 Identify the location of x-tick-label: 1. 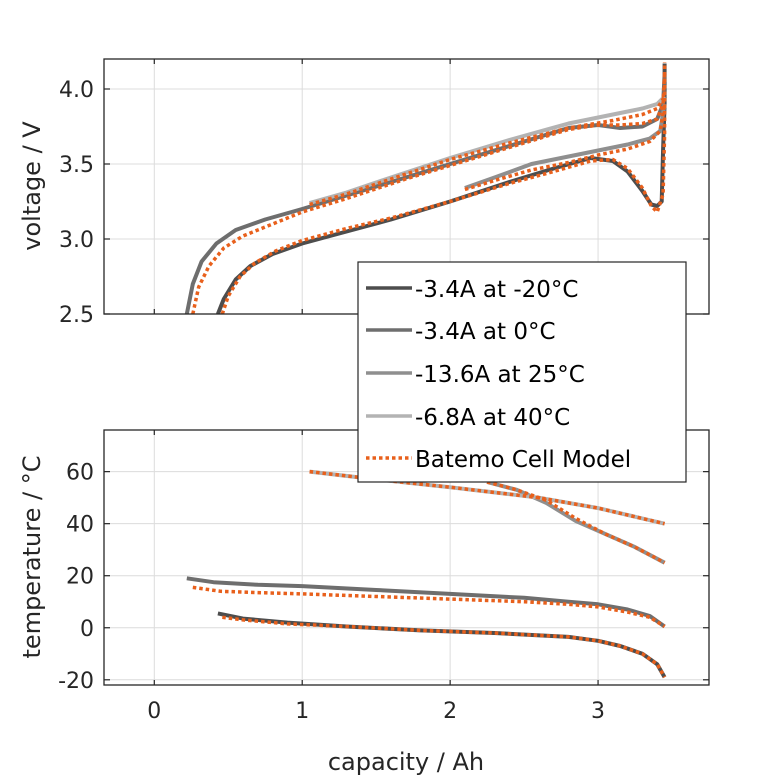
(302, 711).